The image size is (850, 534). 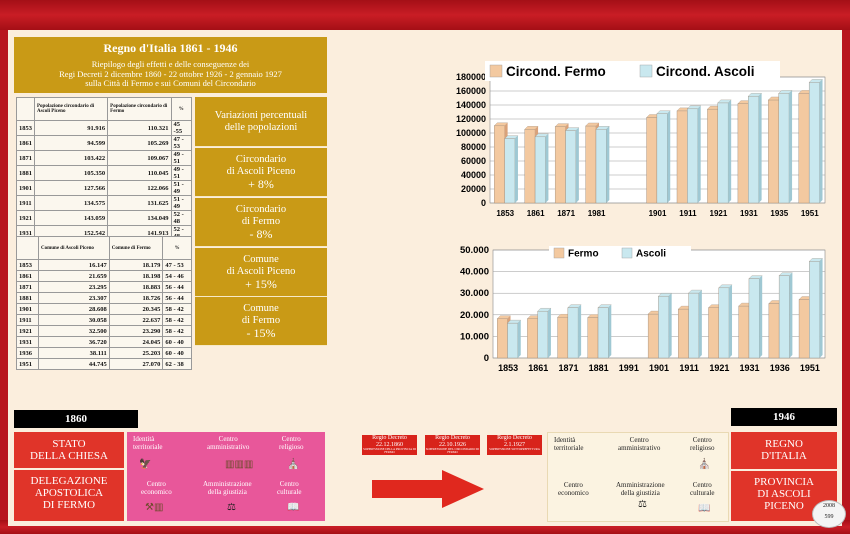 What do you see at coordinates (569, 444) in the screenshot?
I see `feature-identity-1946: Identità territoriale` at bounding box center [569, 444].